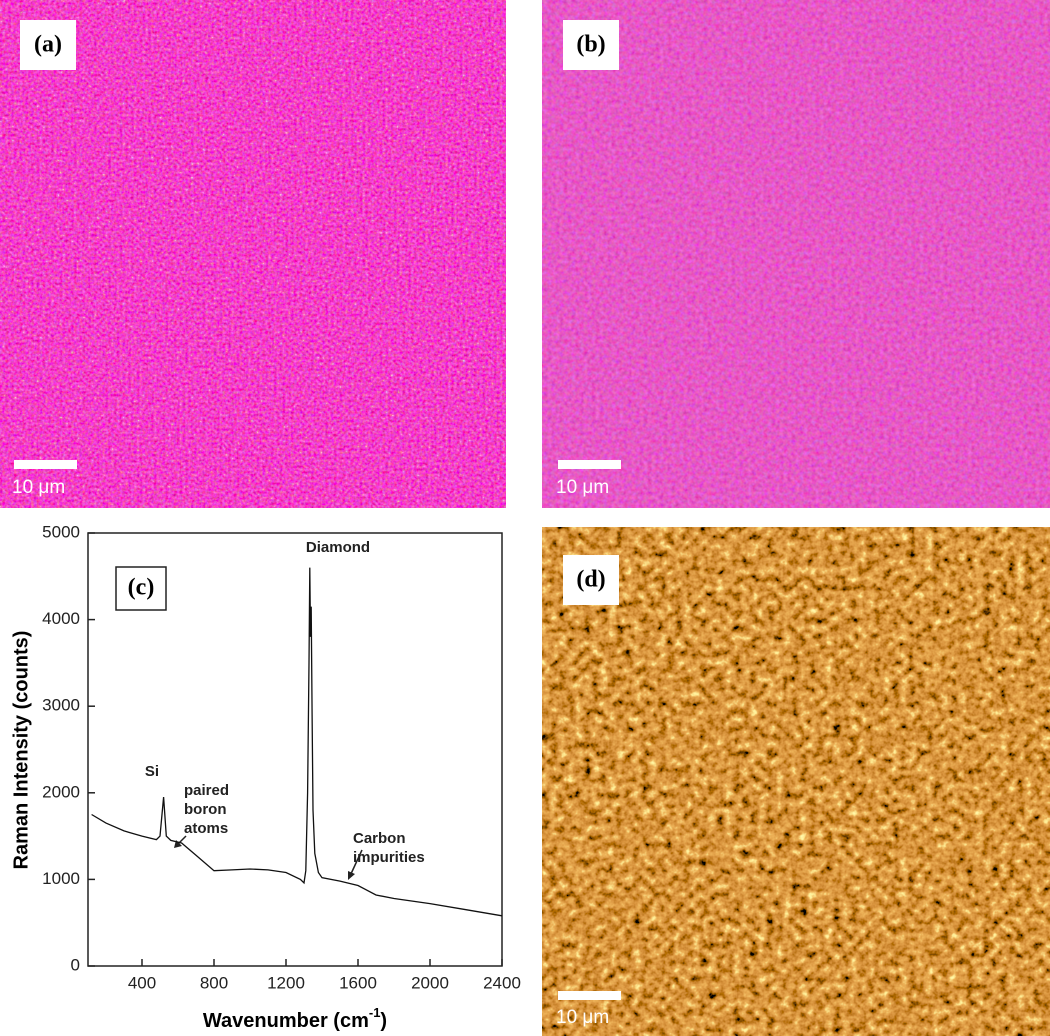 This screenshot has width=1050, height=1036. I want to click on x-tick-label: 1600, so click(358, 982).